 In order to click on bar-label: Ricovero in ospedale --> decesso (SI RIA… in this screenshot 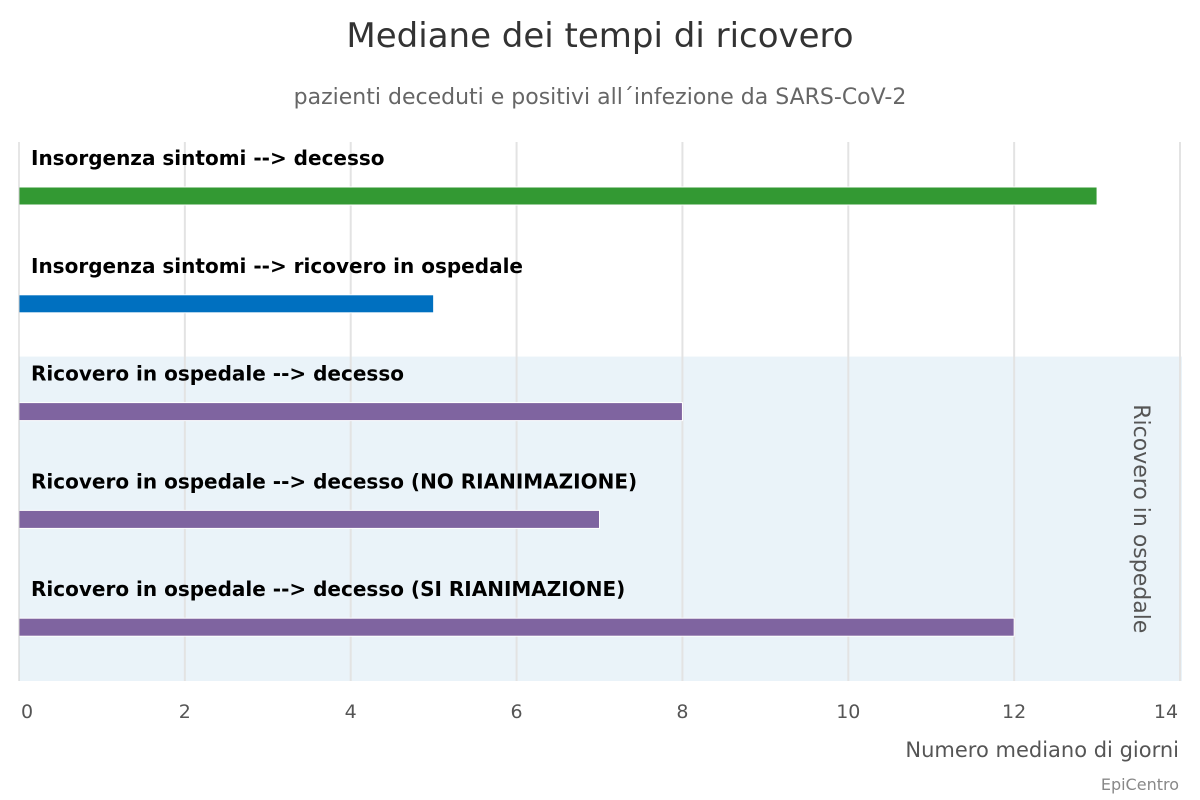, I will do `click(328, 589)`.